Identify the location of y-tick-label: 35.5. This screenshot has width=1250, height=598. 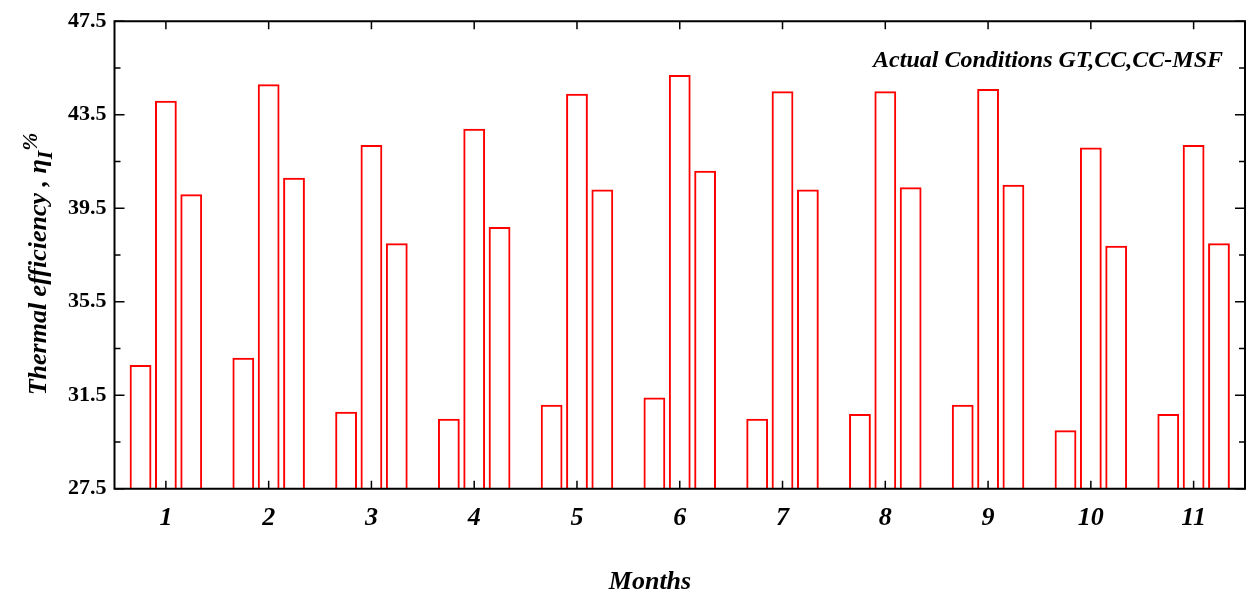
(87, 300).